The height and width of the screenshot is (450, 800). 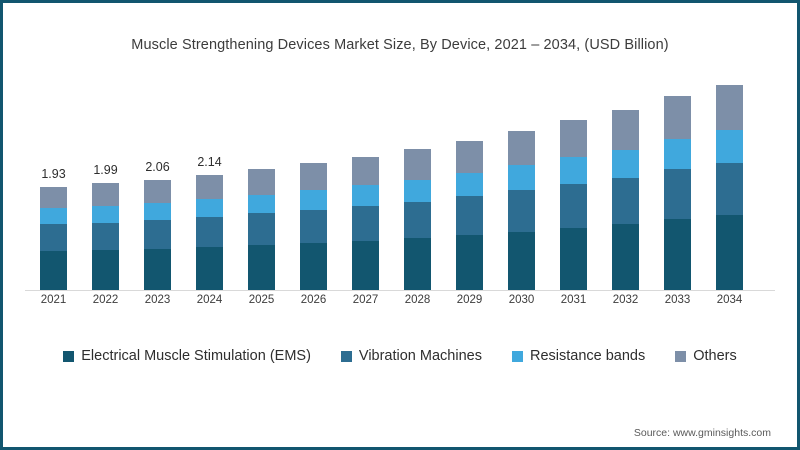 I want to click on legend-label: Others, so click(x=715, y=356).